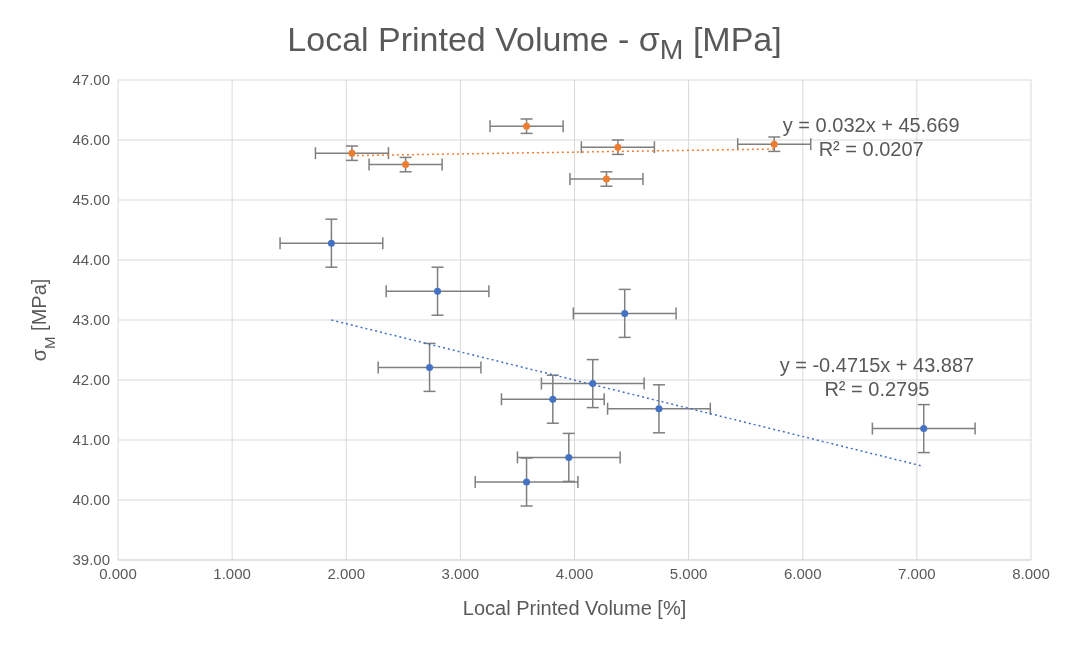 This screenshot has height=650, width=1069. I want to click on y-tick-label: 47.00, so click(91, 80).